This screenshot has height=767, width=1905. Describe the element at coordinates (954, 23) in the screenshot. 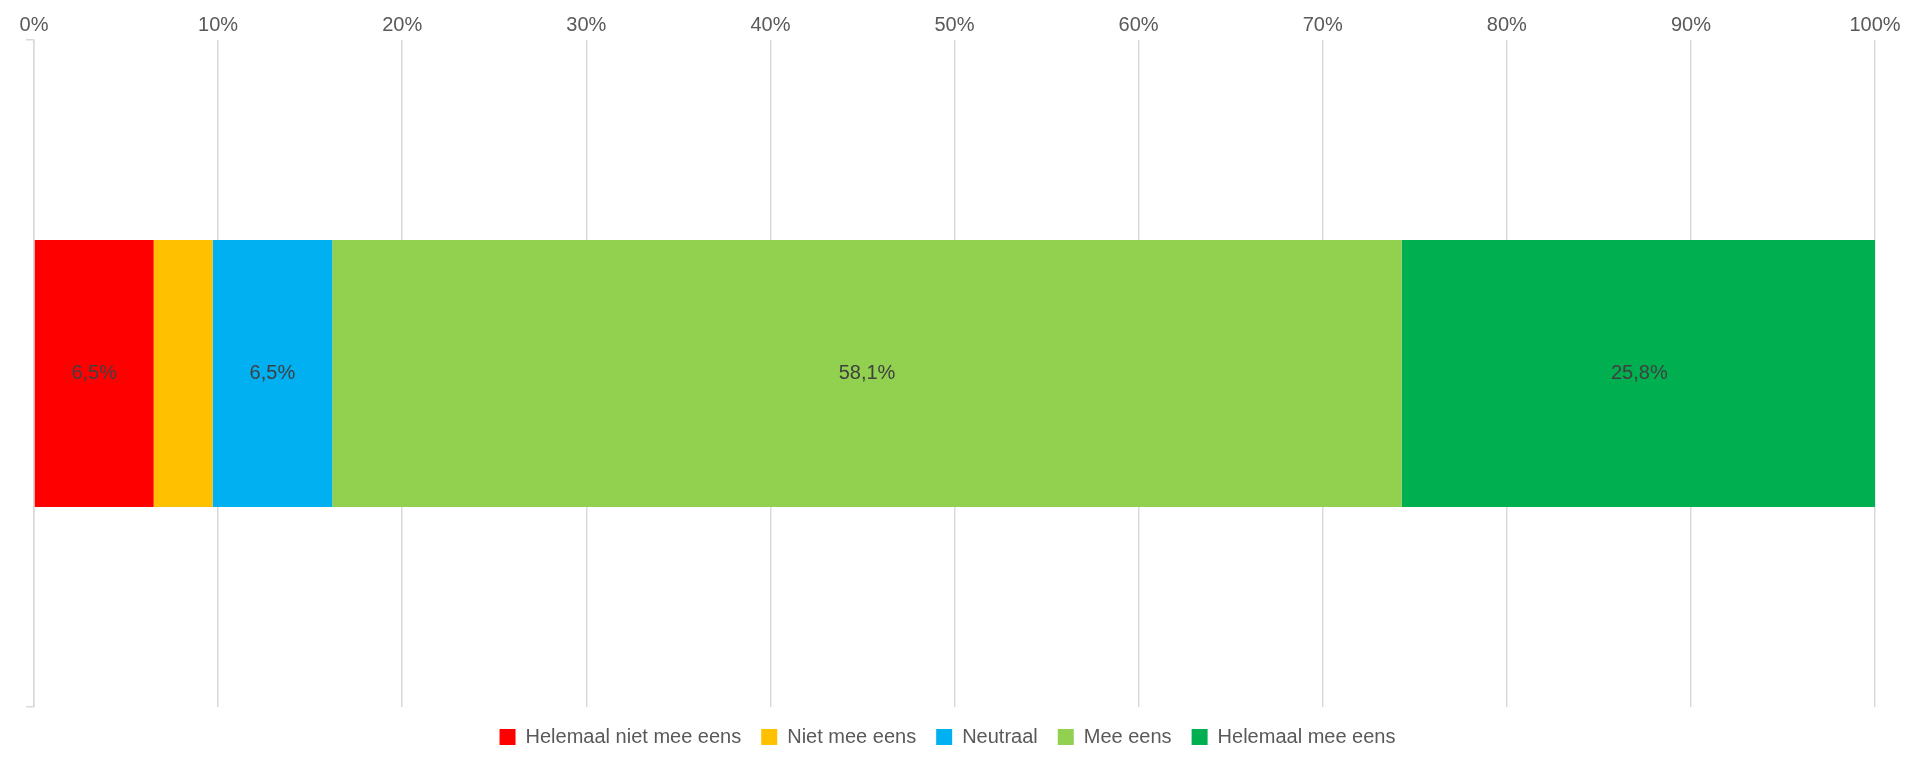

I see `x-tick-label: 50%` at that location.